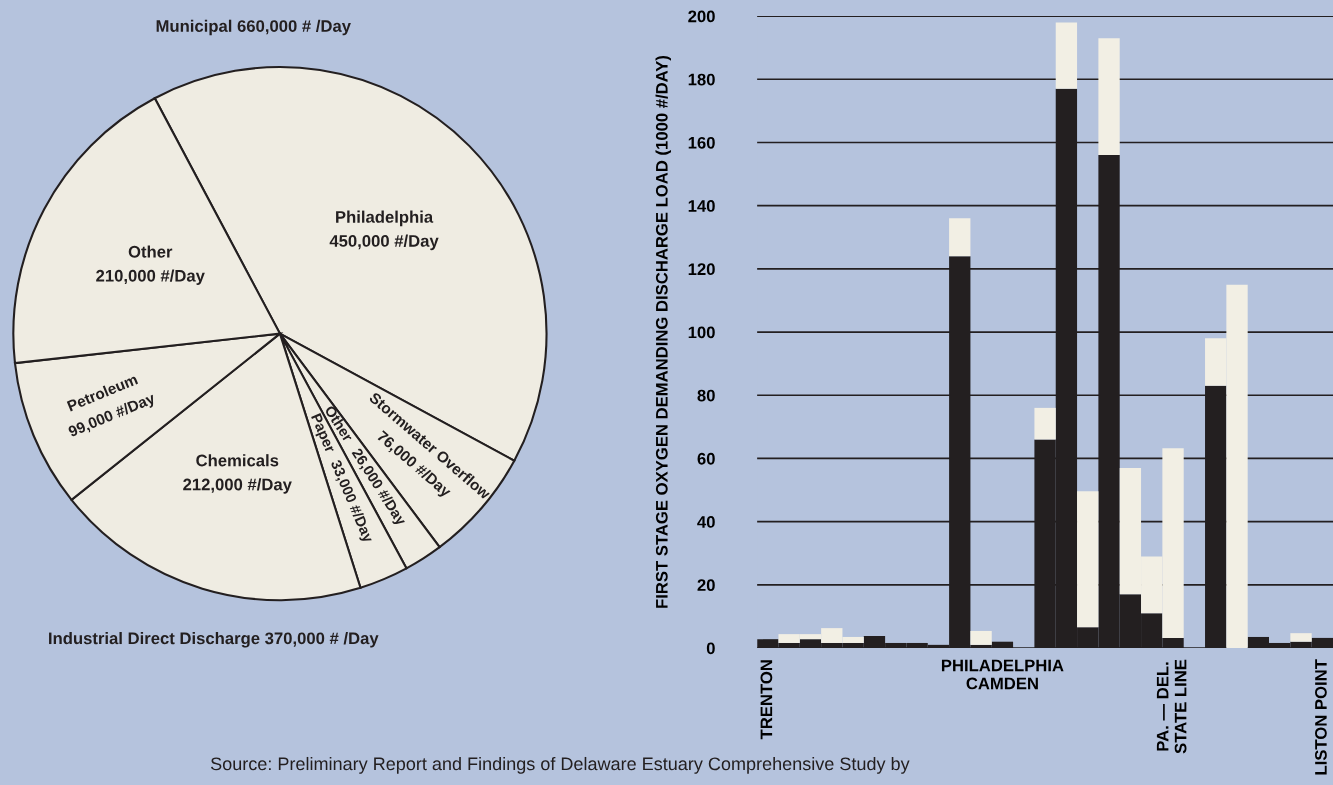 The width and height of the screenshot is (1333, 785). Describe the element at coordinates (253, 27) in the screenshot. I see `text: Municipal 660,000 # /Day` at that location.